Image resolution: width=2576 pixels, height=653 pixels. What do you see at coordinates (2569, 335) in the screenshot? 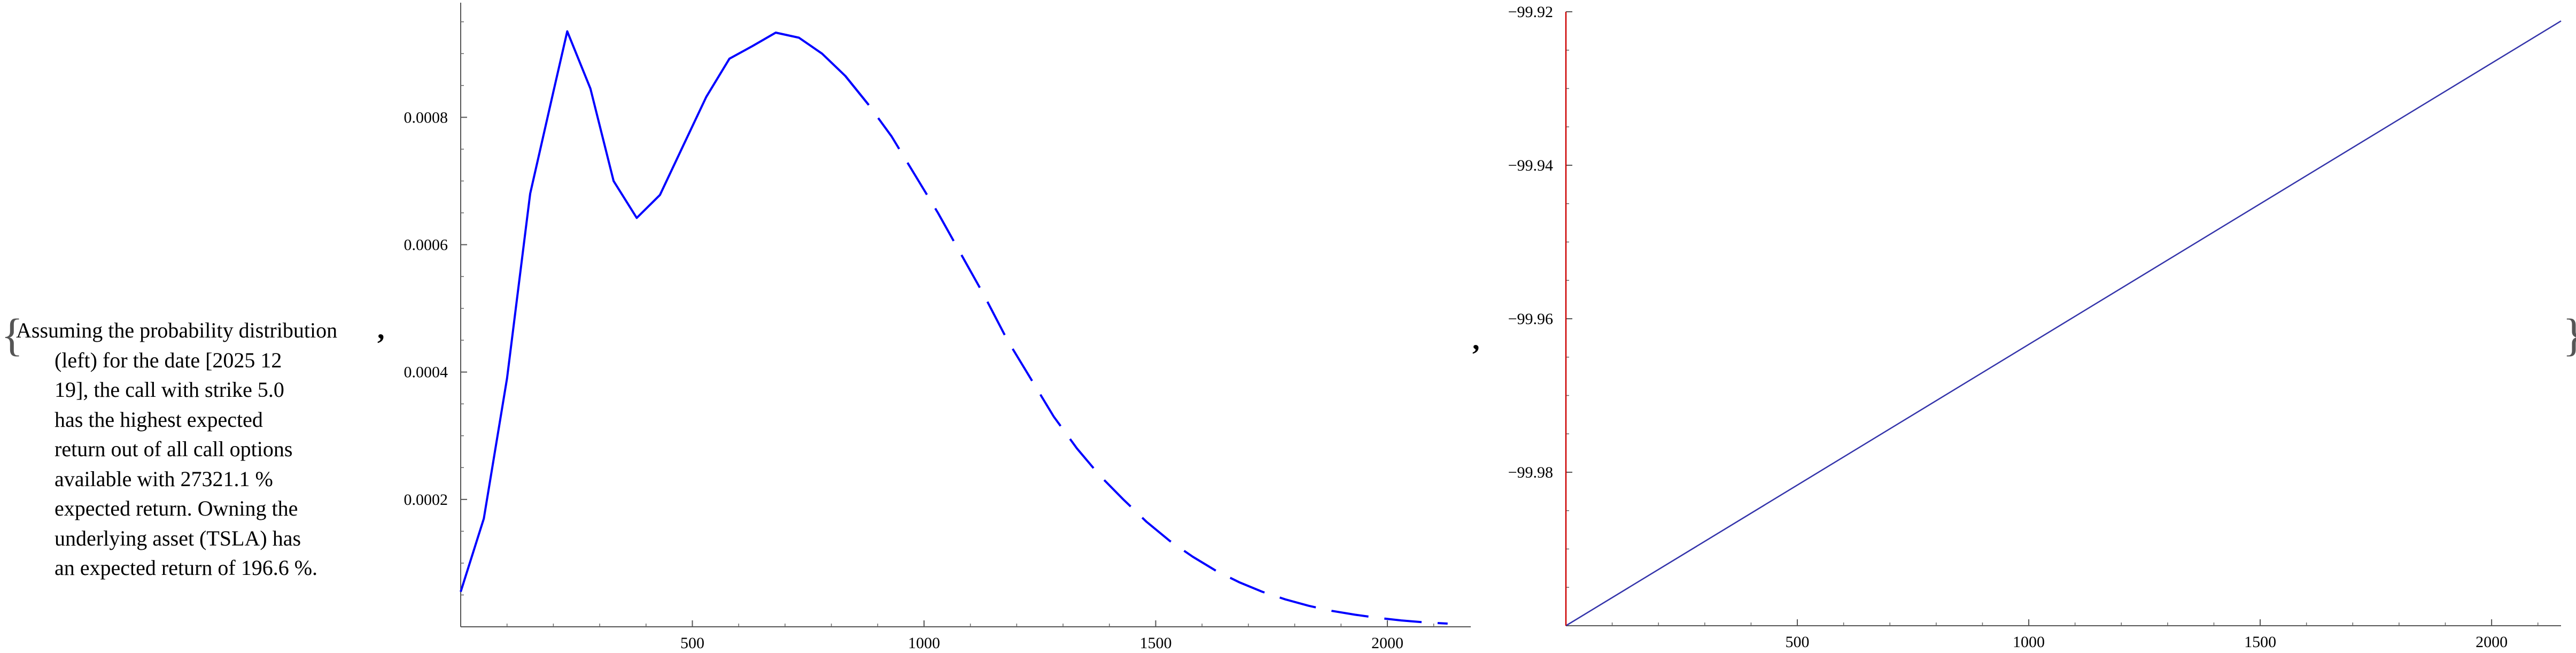
I see `close-brace: }` at bounding box center [2569, 335].